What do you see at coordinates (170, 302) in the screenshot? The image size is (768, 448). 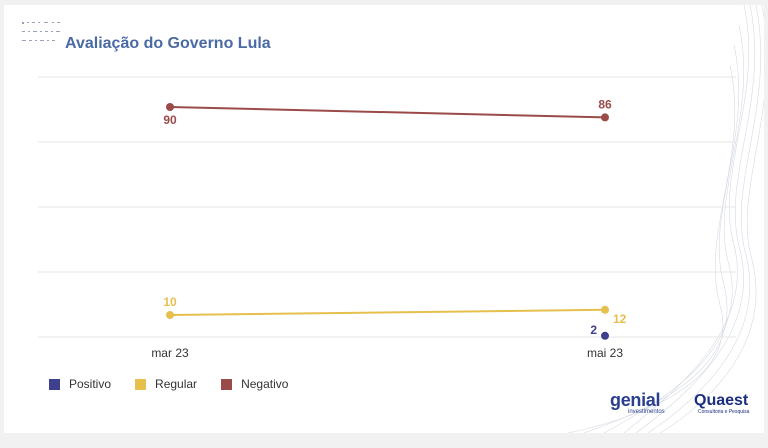 I see `data-label-regular-0: 10` at bounding box center [170, 302].